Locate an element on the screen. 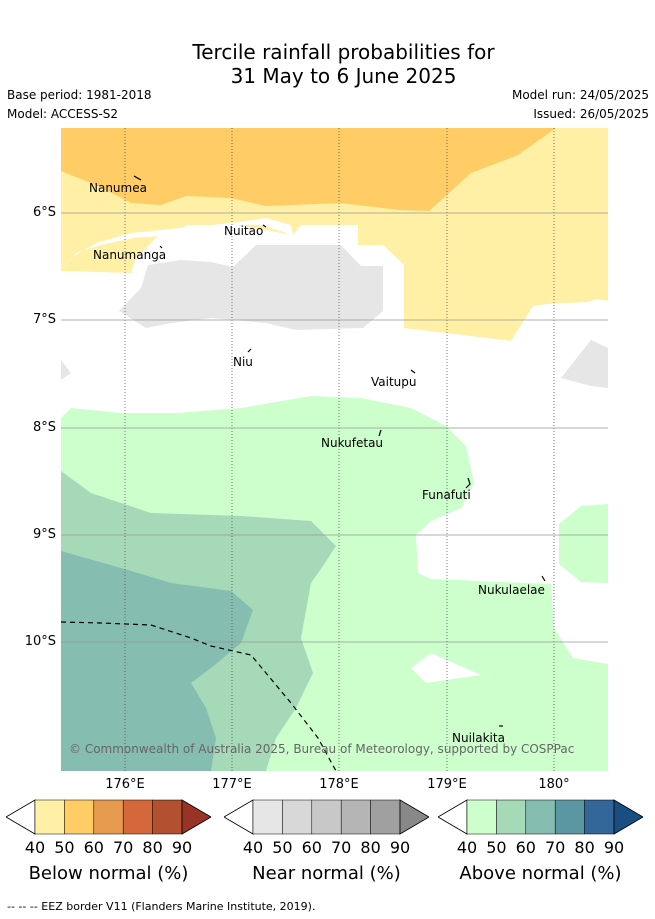 This screenshot has width=655, height=919. lon-tick-176e: 176°E is located at coordinates (125, 784).